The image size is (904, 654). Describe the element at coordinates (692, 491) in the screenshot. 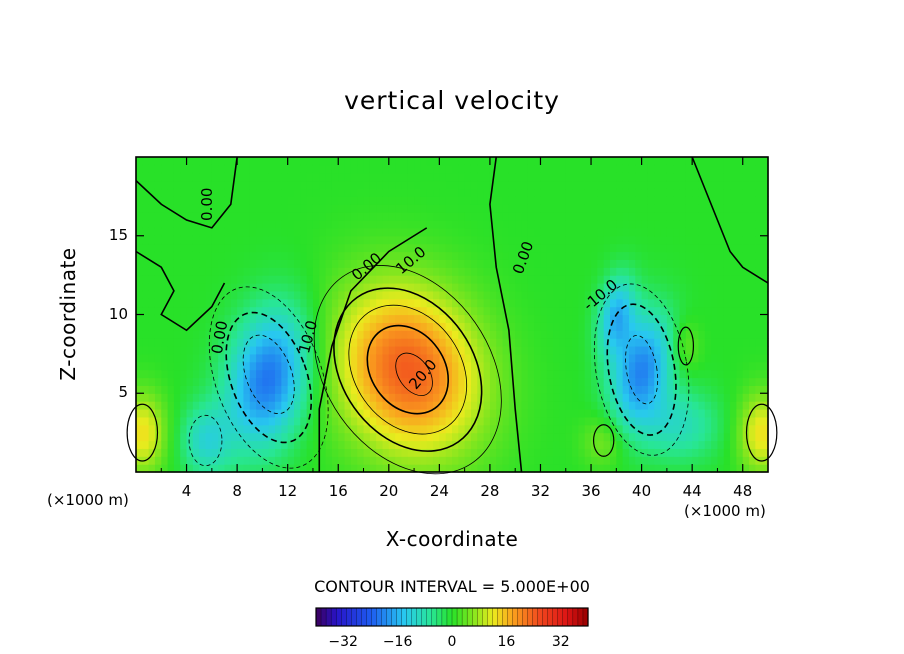

I see `x-tick-label: 44` at that location.